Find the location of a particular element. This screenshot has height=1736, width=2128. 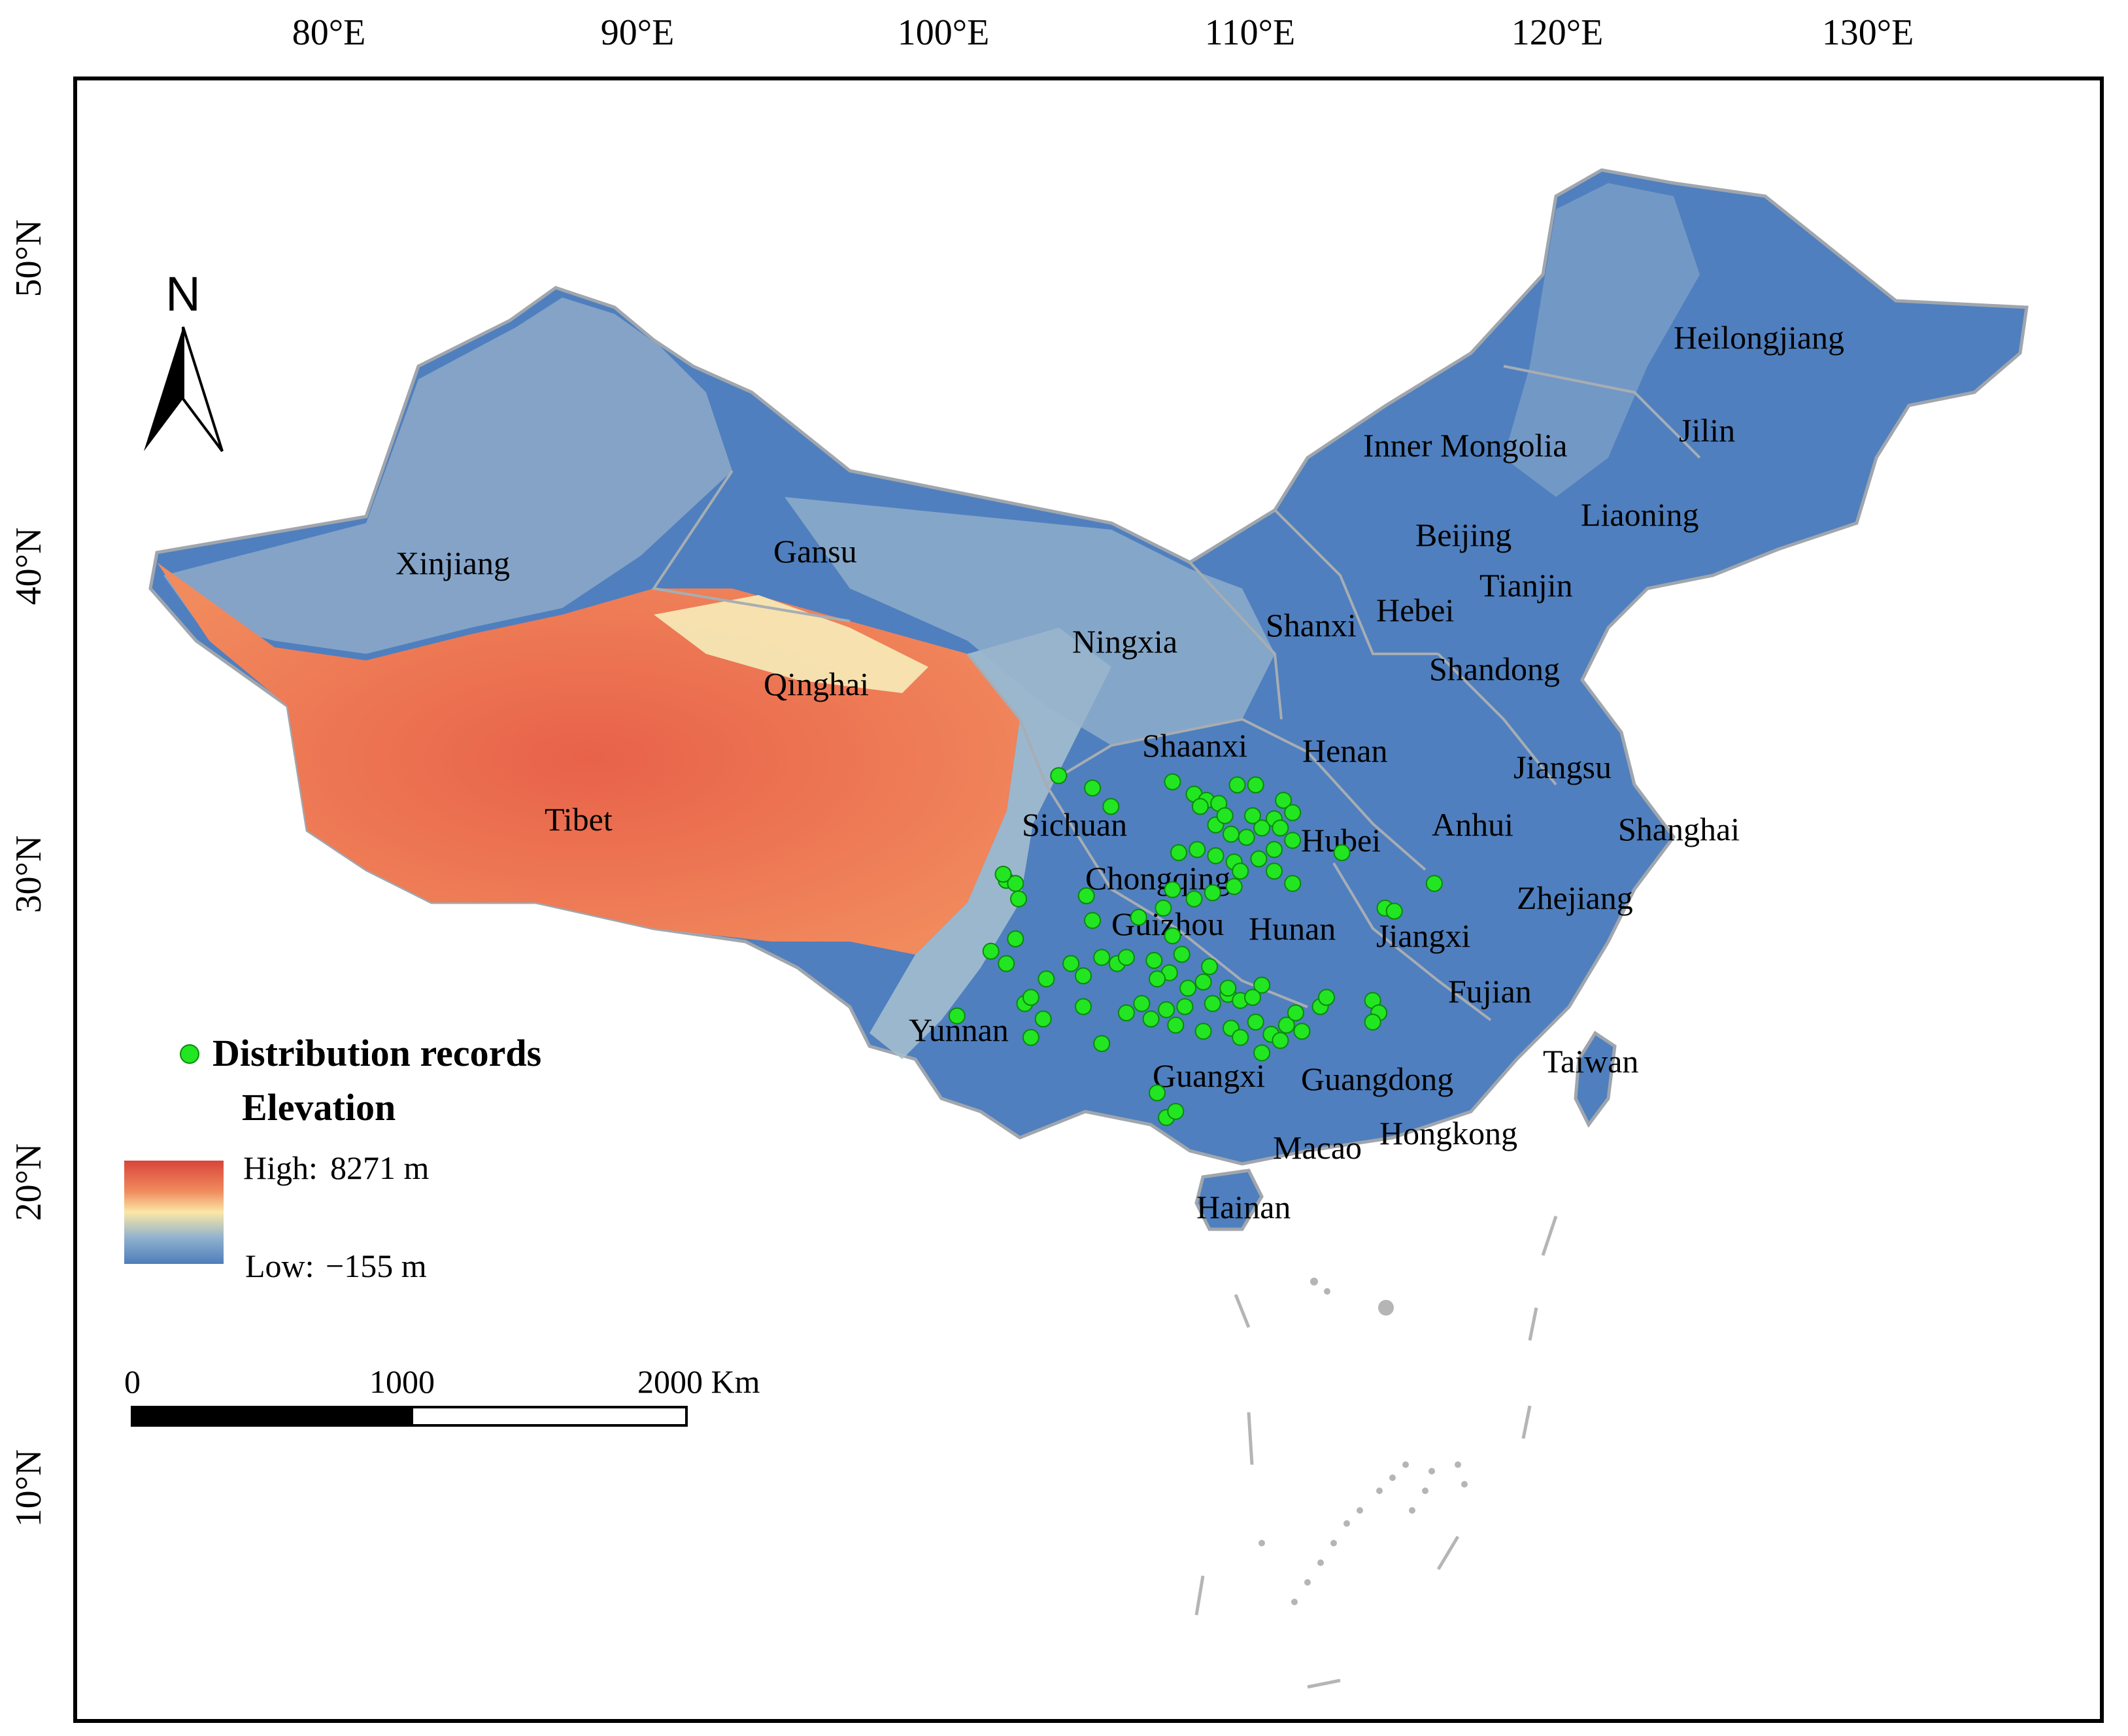

label-jilin: Jilin is located at coordinates (1707, 431).